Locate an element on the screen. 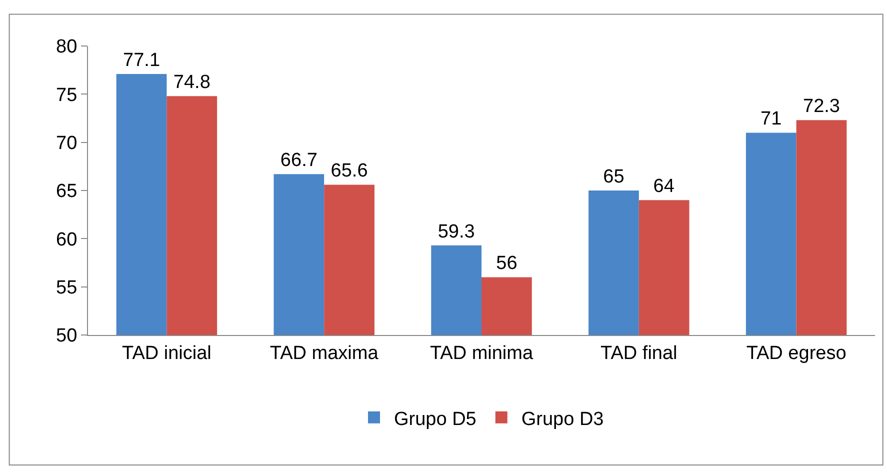 This screenshot has height=473, width=887. data-label: 65 is located at coordinates (613, 177).